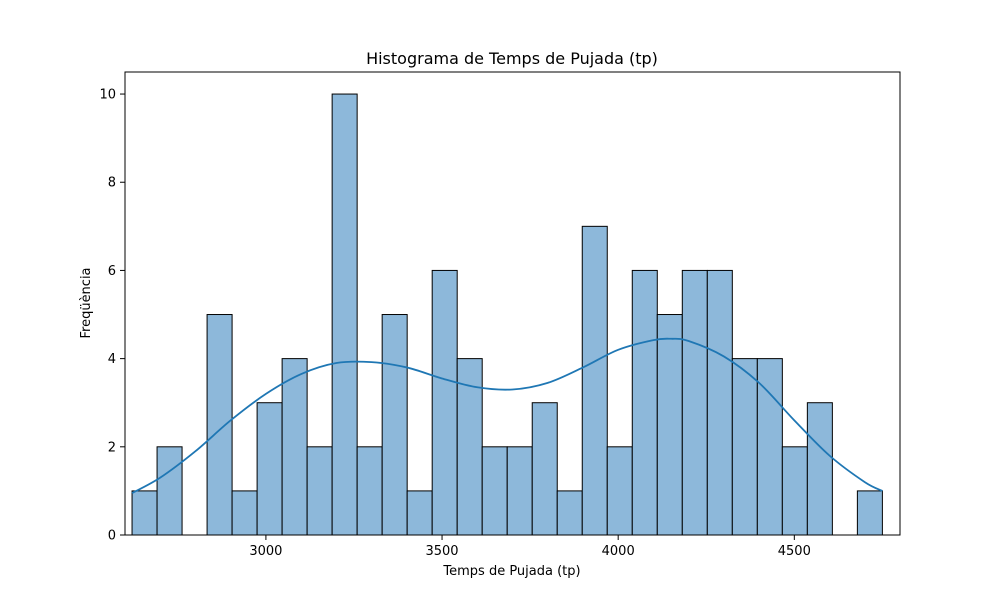  What do you see at coordinates (112, 316) in the screenshot?
I see `y-axis-ticks: 0 2 4 6 8 10` at bounding box center [112, 316].